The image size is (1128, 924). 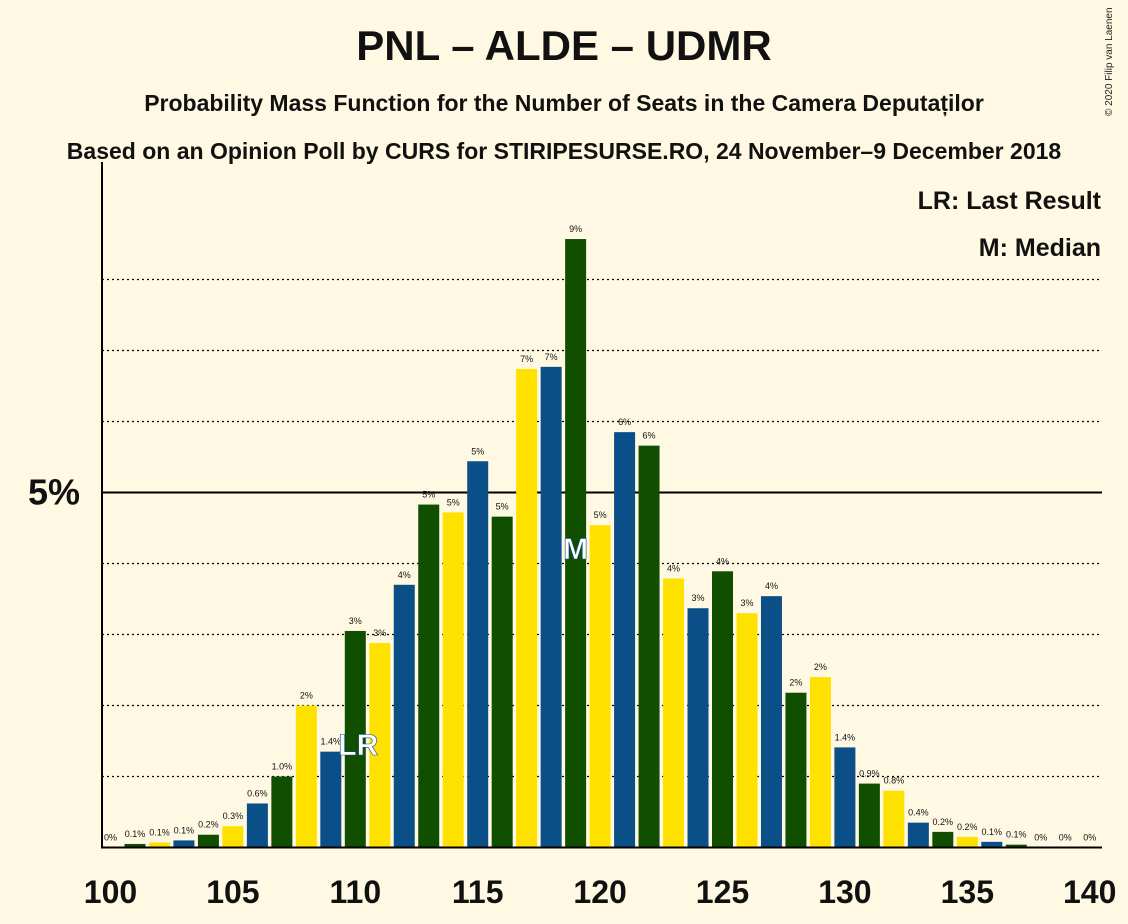 What do you see at coordinates (722, 892) in the screenshot?
I see `x-tick-label-125: 125` at bounding box center [722, 892].